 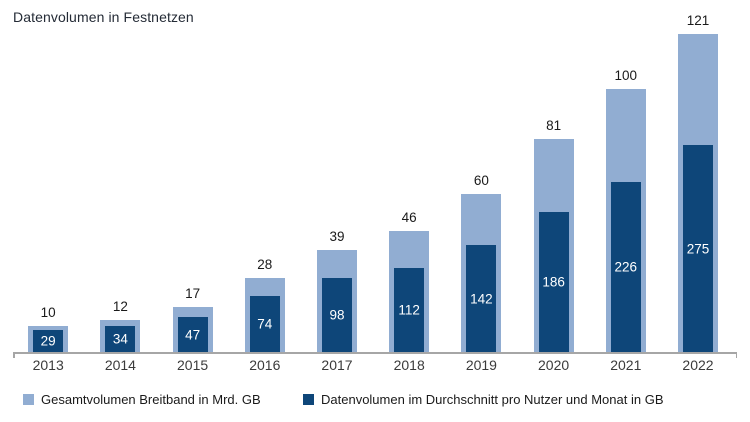 I want to click on per-user-value-label: 112, so click(x=409, y=310).